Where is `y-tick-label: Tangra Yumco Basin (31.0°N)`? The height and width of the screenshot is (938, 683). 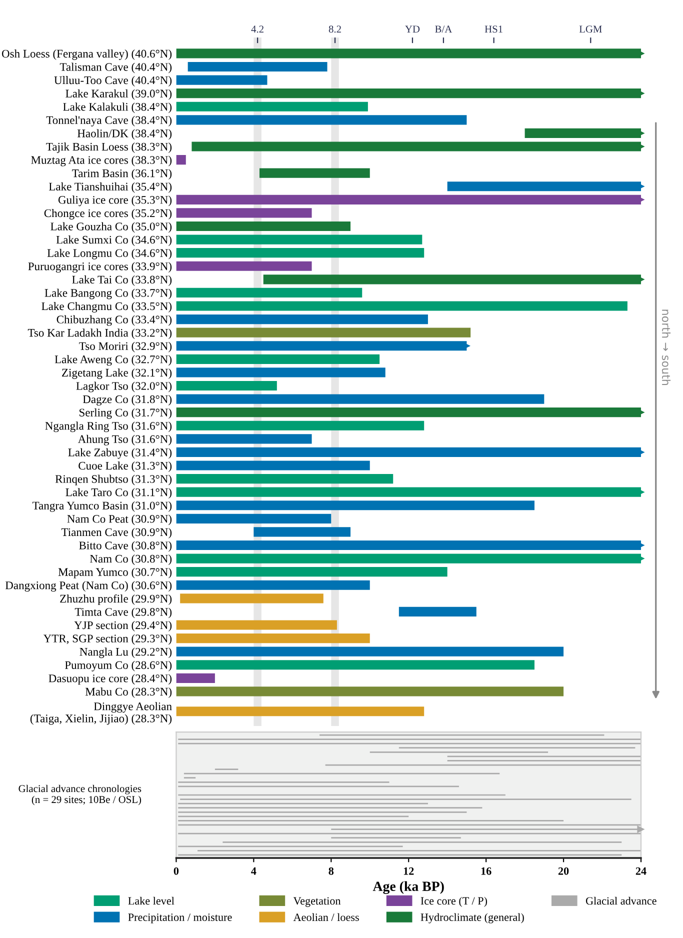 y-tick-label: Tangra Yumco Basin (31.0°N) is located at coordinates (102, 506).